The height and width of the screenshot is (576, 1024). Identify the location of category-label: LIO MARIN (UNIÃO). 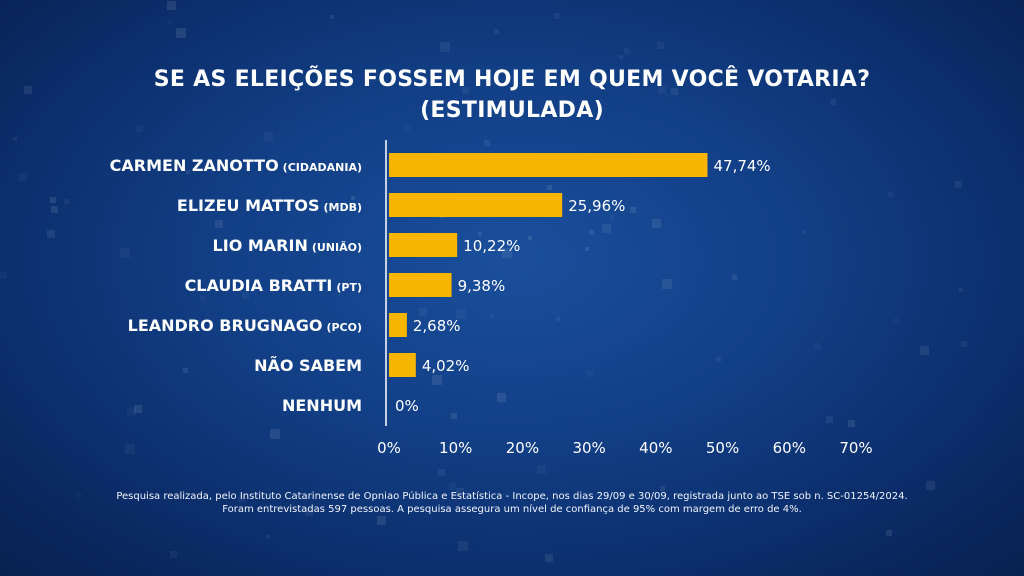
(287, 245).